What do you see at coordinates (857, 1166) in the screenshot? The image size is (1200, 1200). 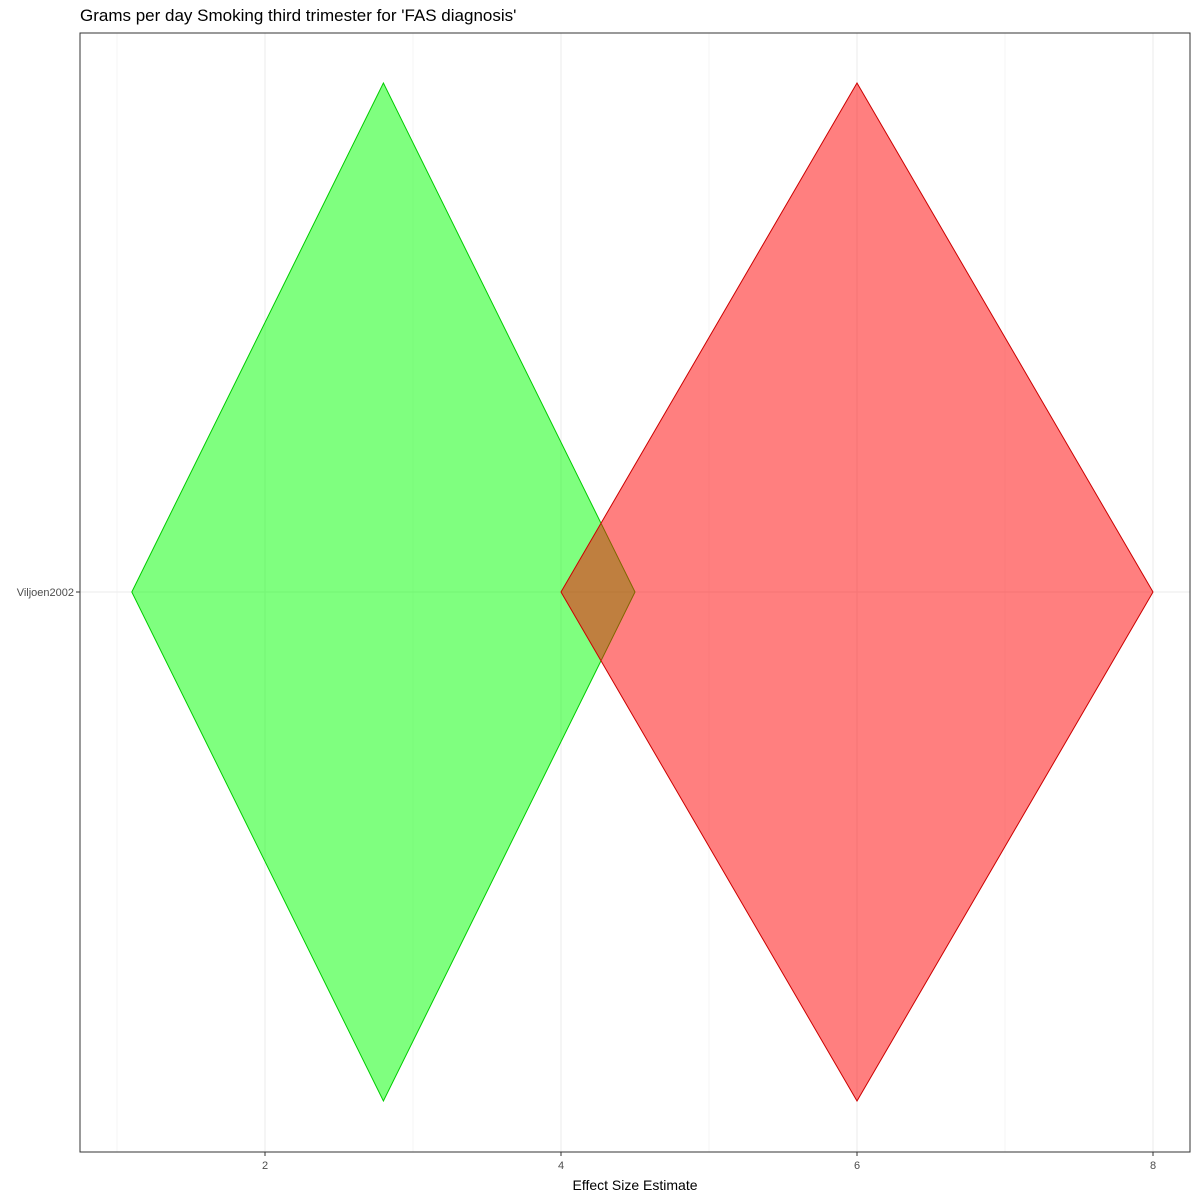 I see `x-tick-label: 6` at bounding box center [857, 1166].